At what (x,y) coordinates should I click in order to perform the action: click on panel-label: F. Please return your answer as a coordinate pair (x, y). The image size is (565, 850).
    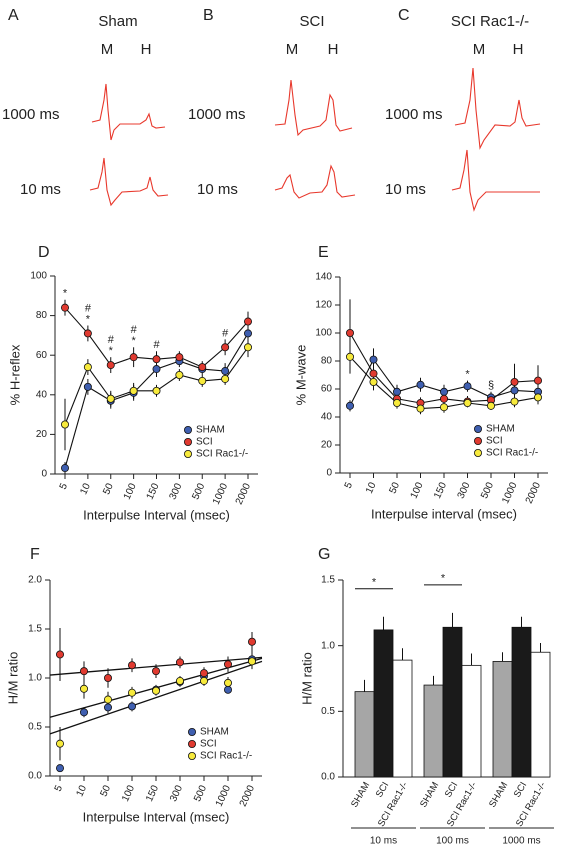
    Looking at the image, I should click on (35, 554).